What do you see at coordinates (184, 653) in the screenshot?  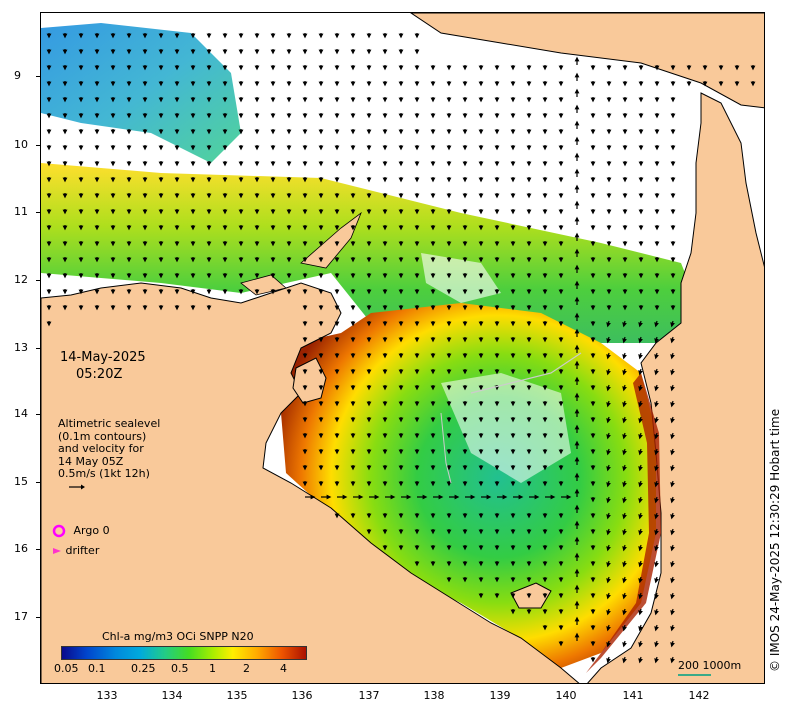 I see `colorbar-gradient` at bounding box center [184, 653].